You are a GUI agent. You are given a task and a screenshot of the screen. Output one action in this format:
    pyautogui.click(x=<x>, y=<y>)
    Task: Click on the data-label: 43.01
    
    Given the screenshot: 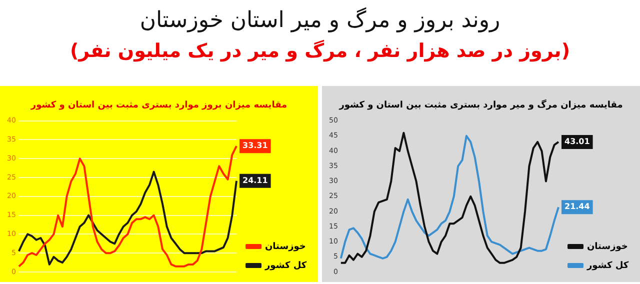 What is the action you would take?
    pyautogui.click(x=577, y=141)
    